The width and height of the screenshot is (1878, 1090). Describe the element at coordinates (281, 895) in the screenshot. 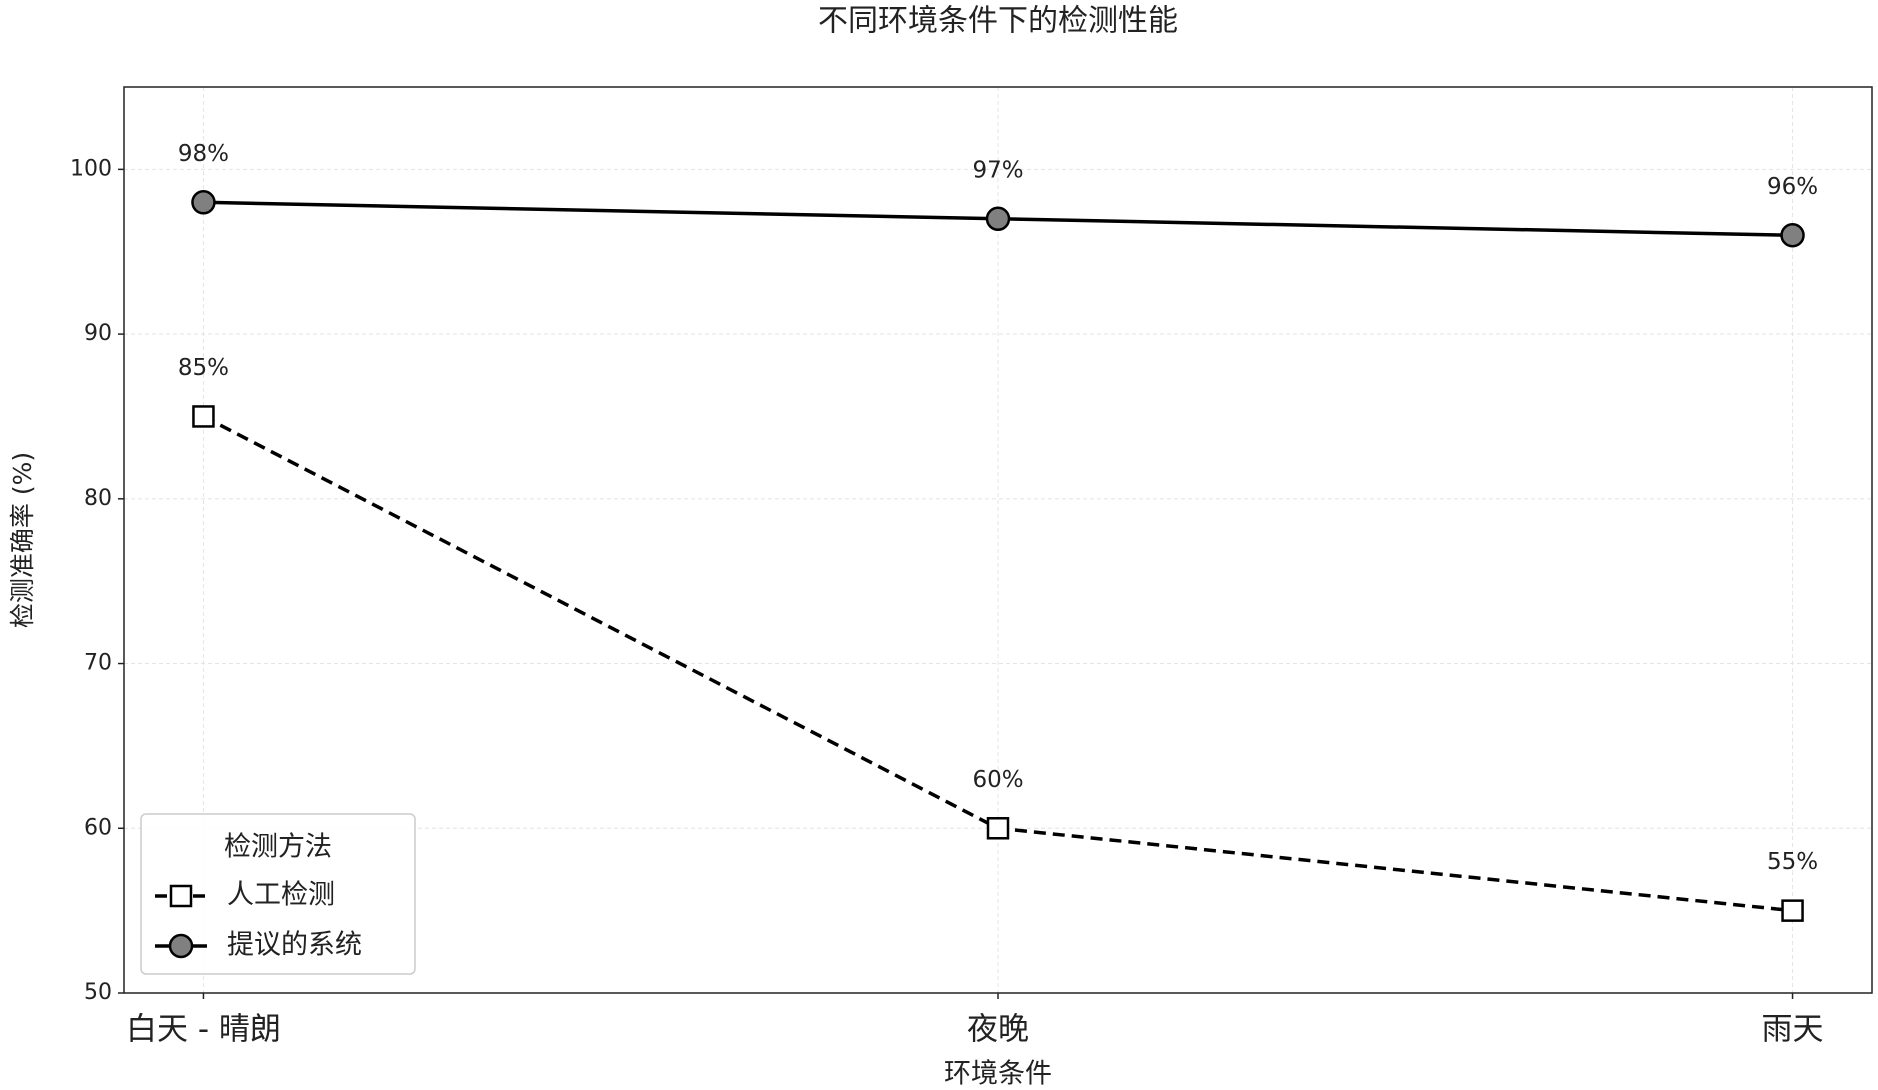

I see `legend-label: 人工检测` at that location.